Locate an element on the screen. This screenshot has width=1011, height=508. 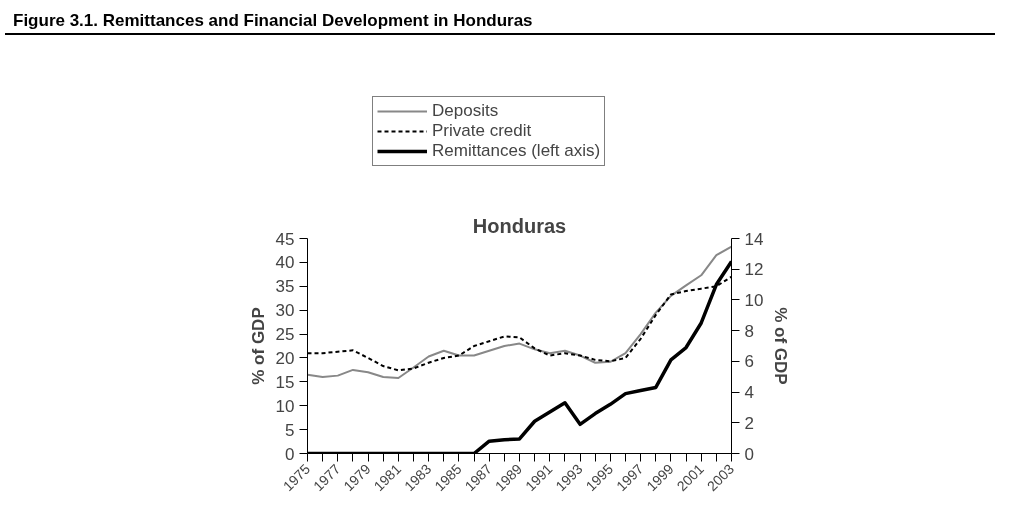
y-tick-label: 40 is located at coordinates (285, 263).